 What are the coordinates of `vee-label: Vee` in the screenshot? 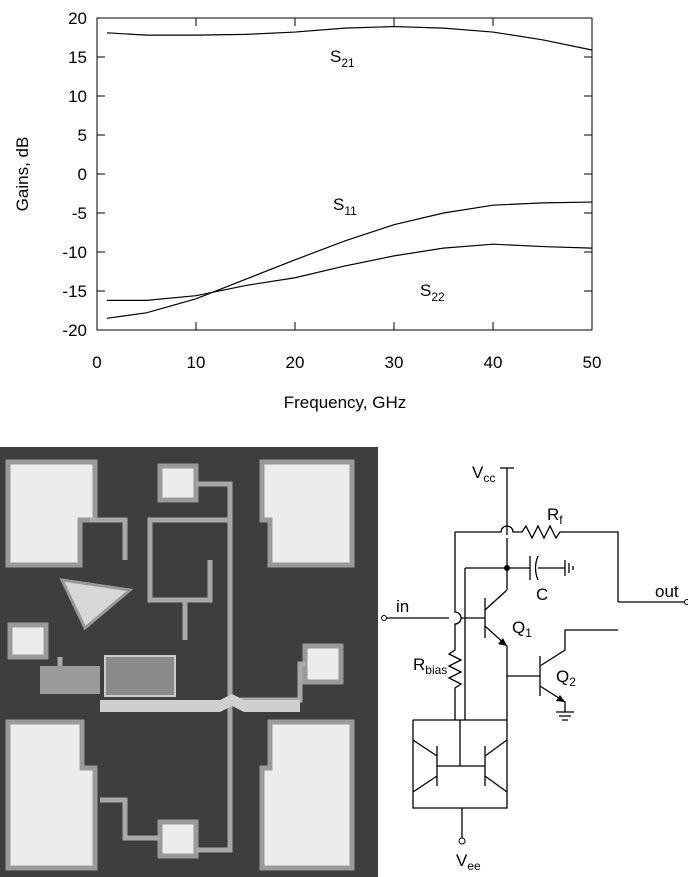 It's located at (468, 862).